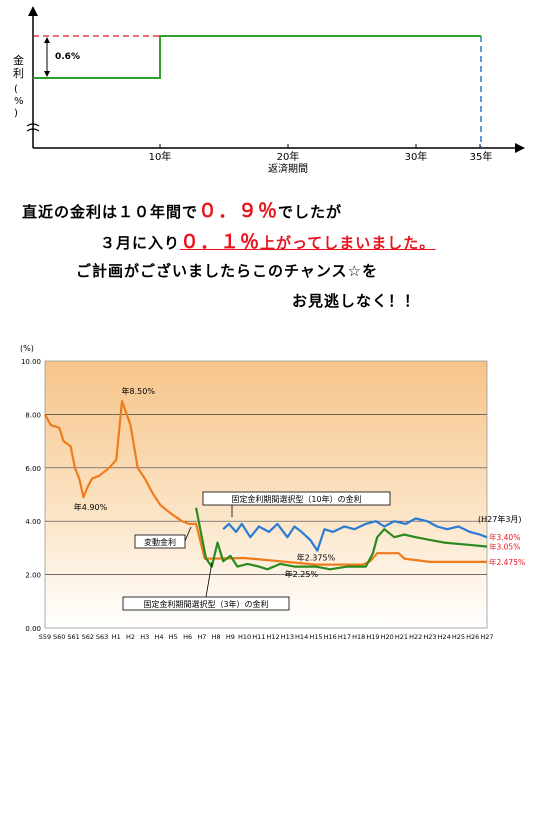  I want to click on x-tick-label: H11, so click(258, 637).